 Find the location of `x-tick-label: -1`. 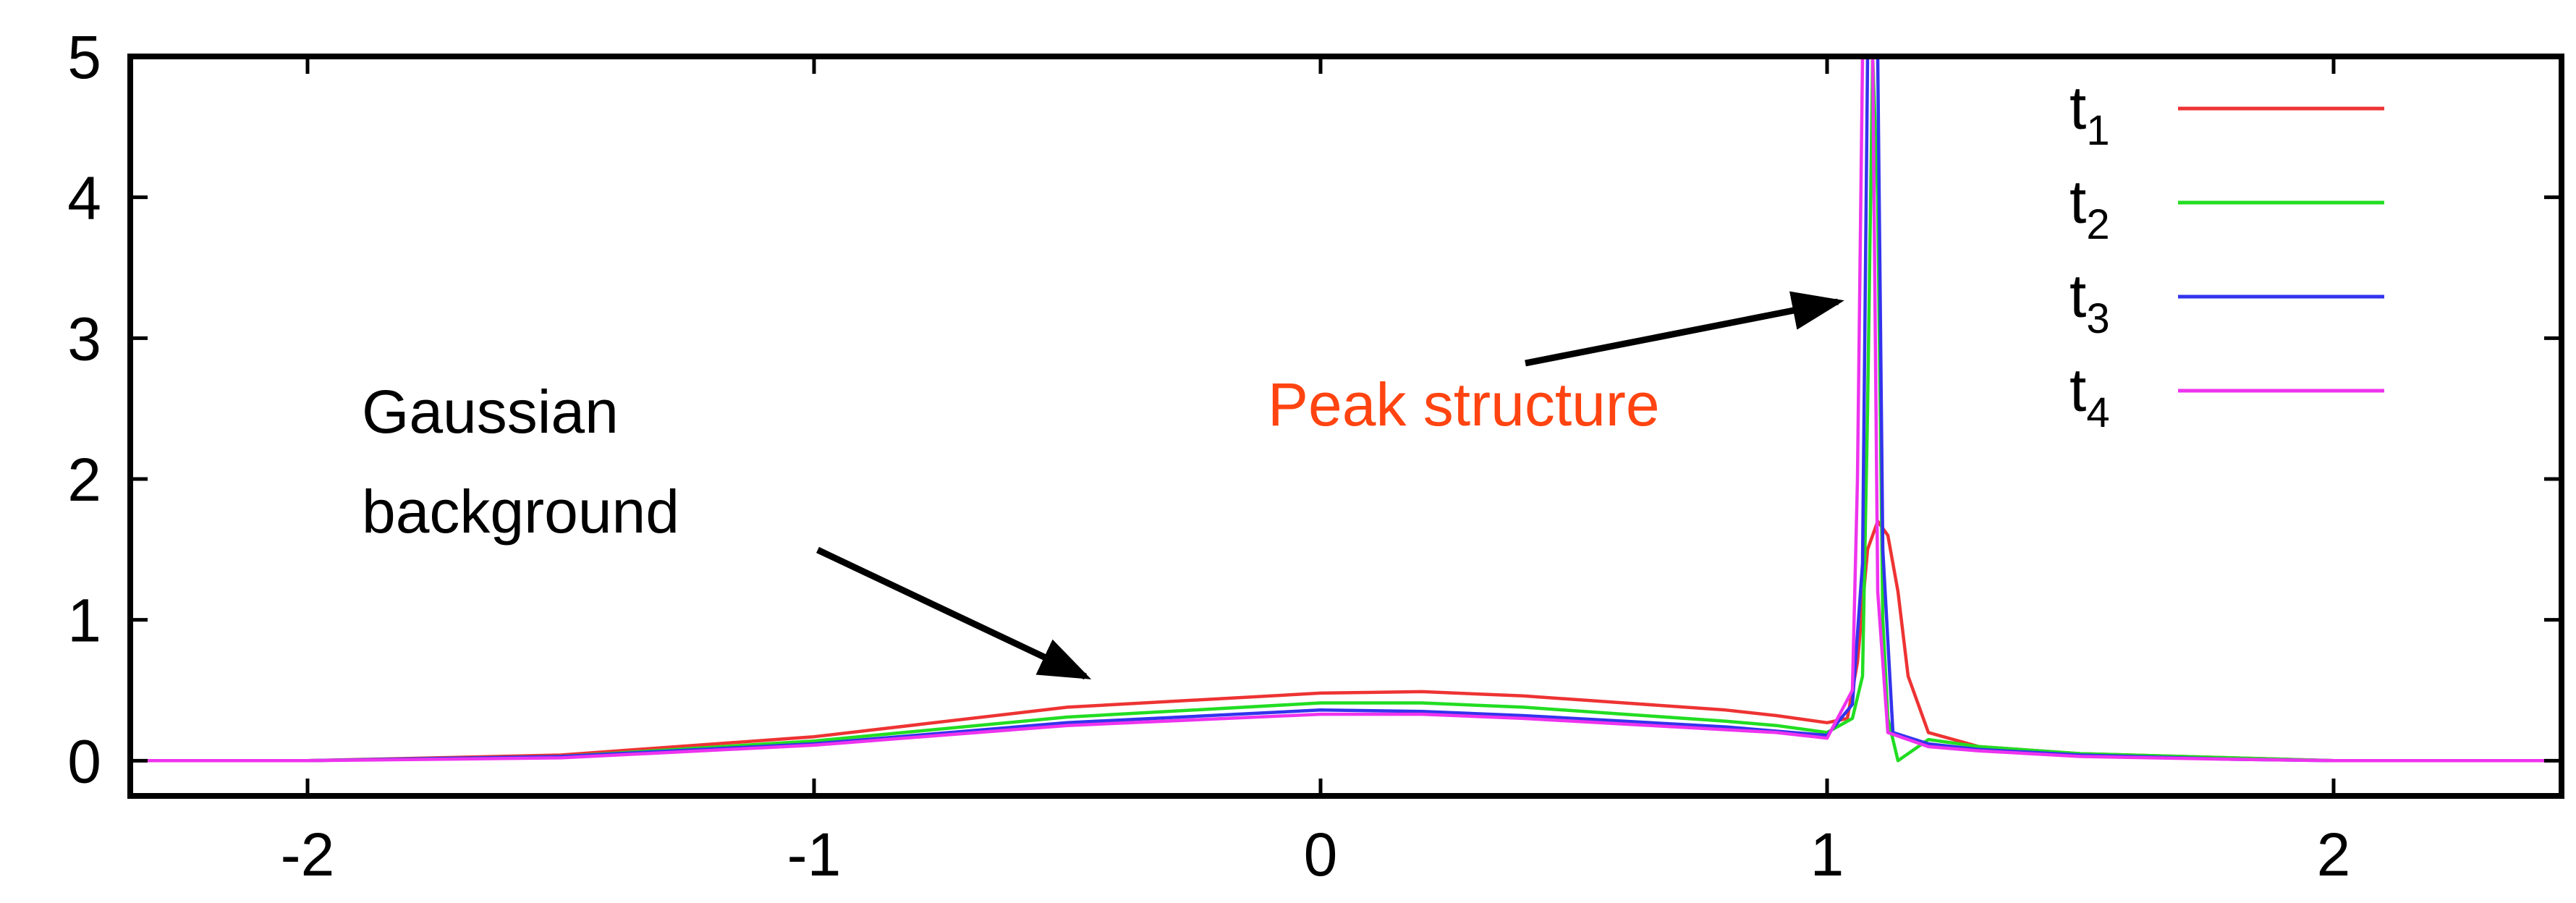

x-tick-label: -1 is located at coordinates (814, 855).